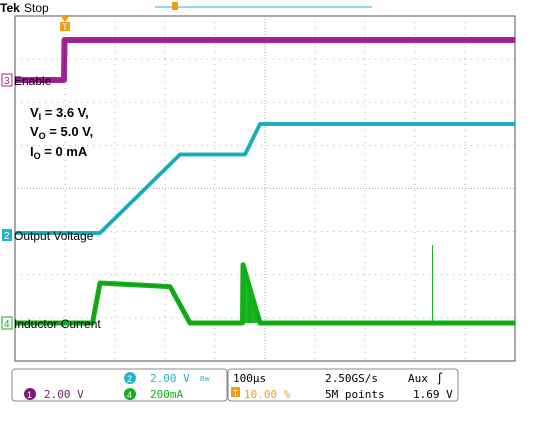 The height and width of the screenshot is (421, 533). Describe the element at coordinates (10, 8) in the screenshot. I see `brand-label: Tek` at that location.